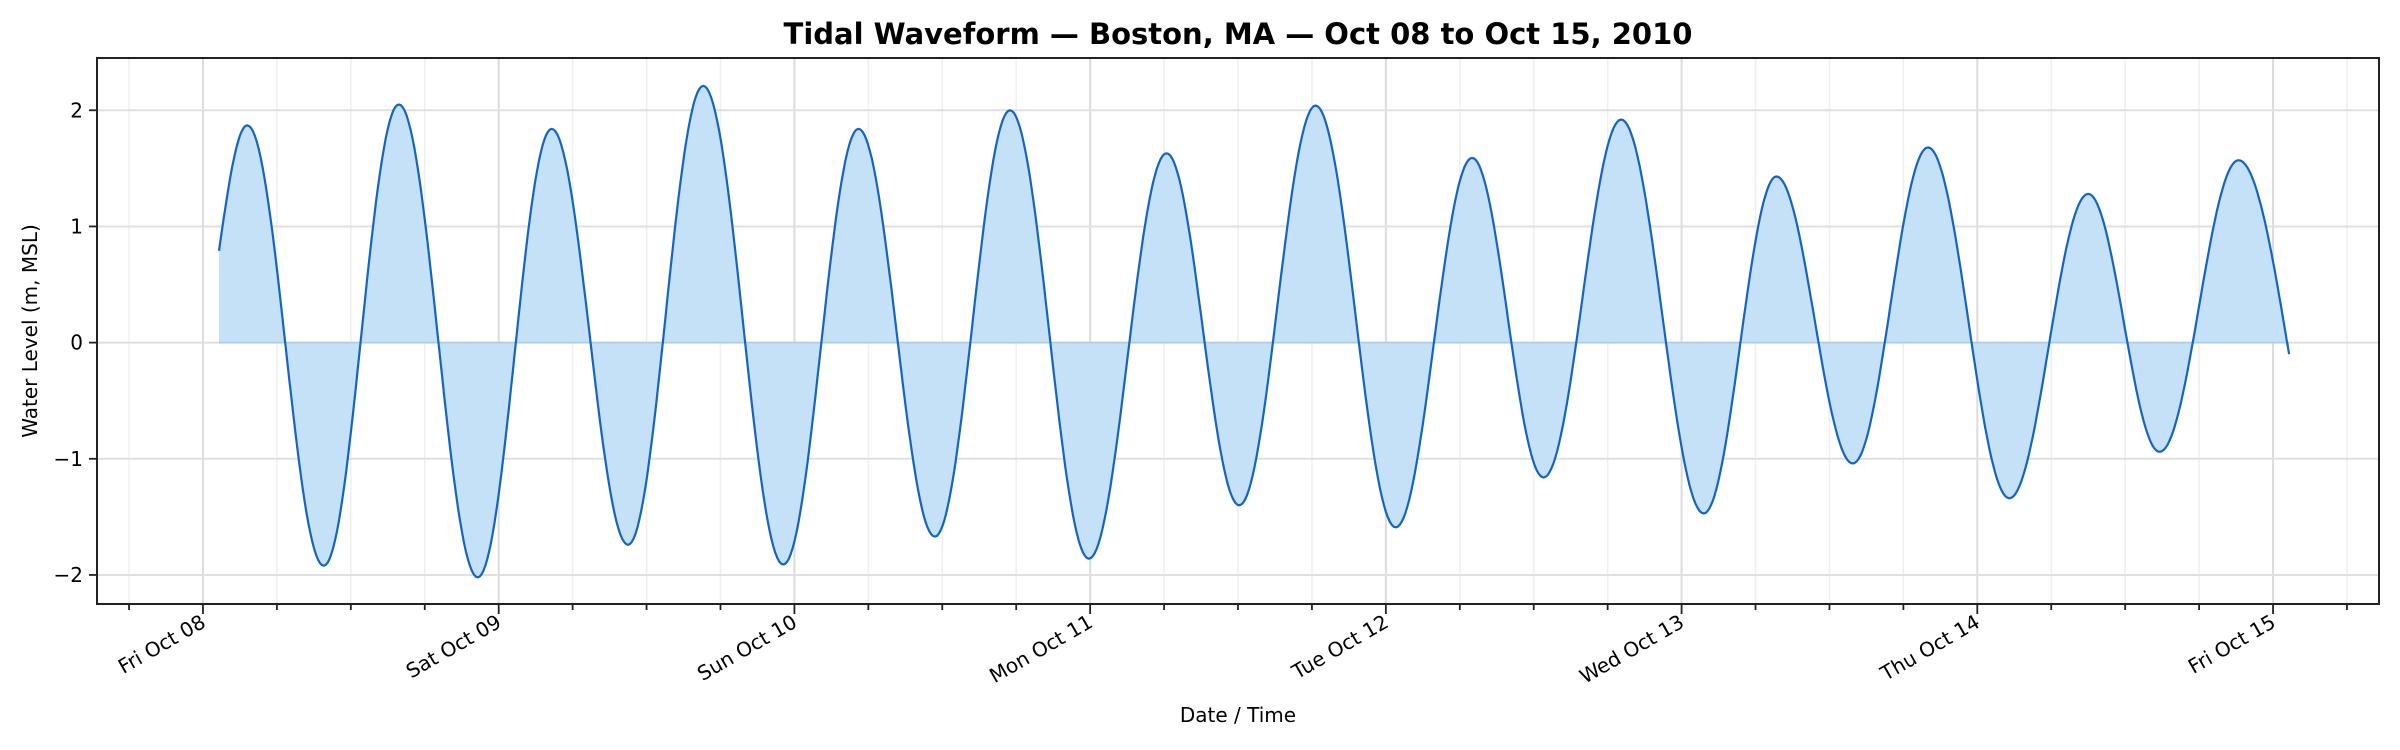 This screenshot has height=750, width=2400. What do you see at coordinates (2232, 644) in the screenshot?
I see `x-tick-label: Fri Oct 15` at bounding box center [2232, 644].